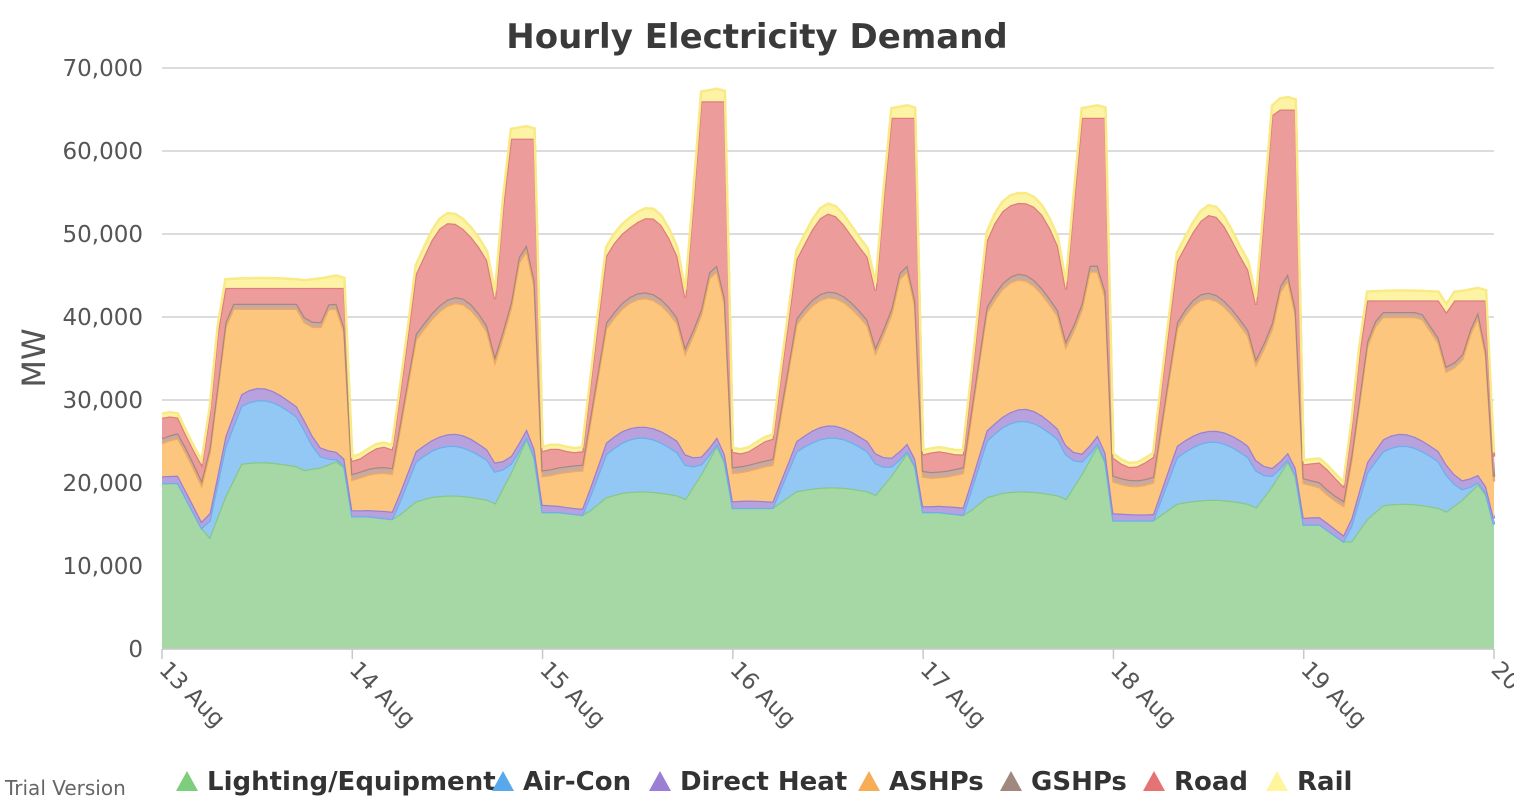  Describe the element at coordinates (577, 782) in the screenshot. I see `legend-label: Air-Con` at that location.